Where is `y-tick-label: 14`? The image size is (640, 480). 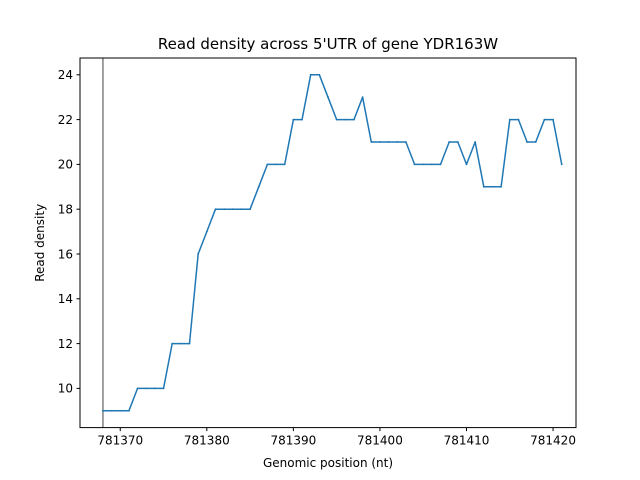 y-tick-label: 14 is located at coordinates (65, 299).